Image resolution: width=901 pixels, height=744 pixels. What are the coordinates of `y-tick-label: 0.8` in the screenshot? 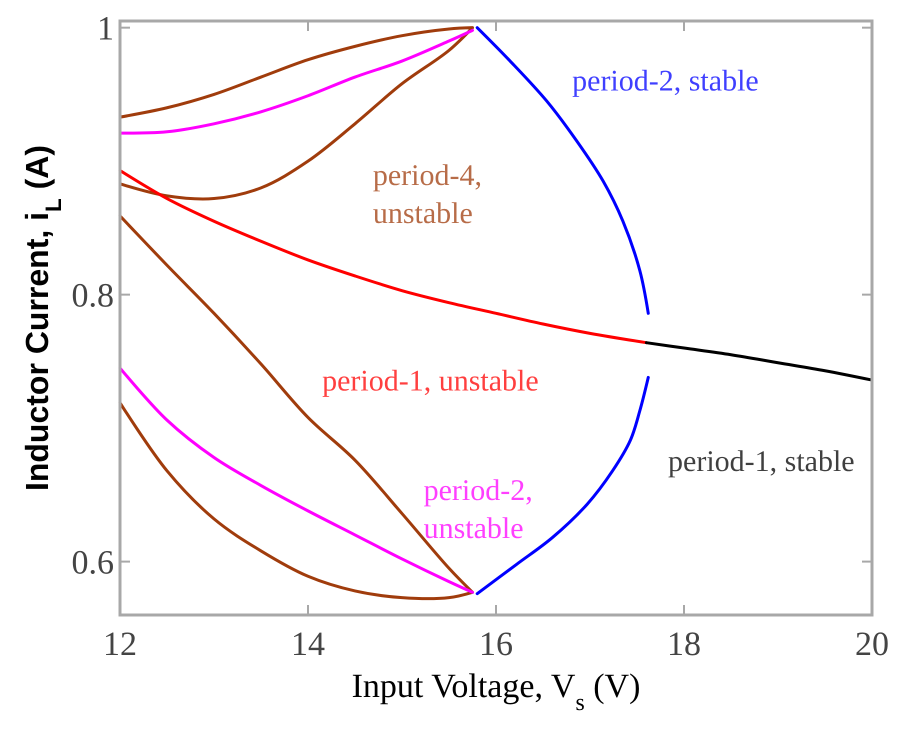 It's located at (93, 296).